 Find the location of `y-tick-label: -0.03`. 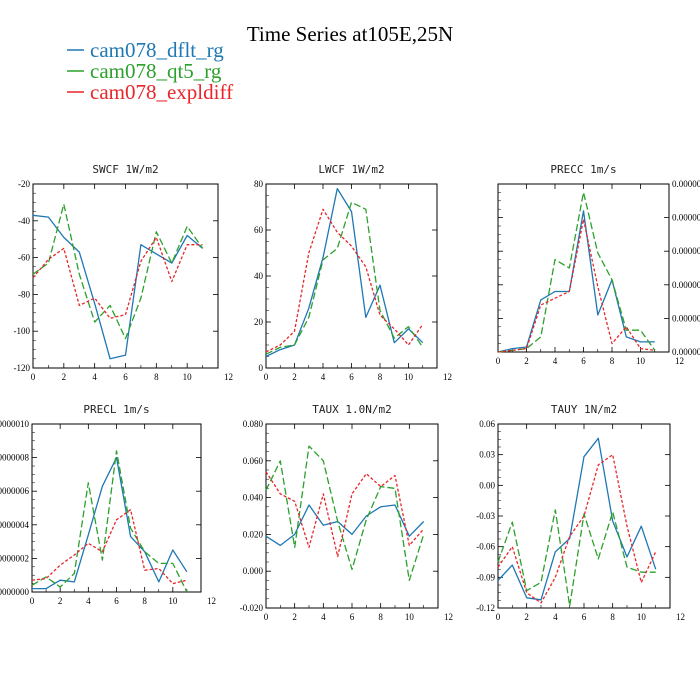

y-tick-label: -0.03 is located at coordinates (485, 516).